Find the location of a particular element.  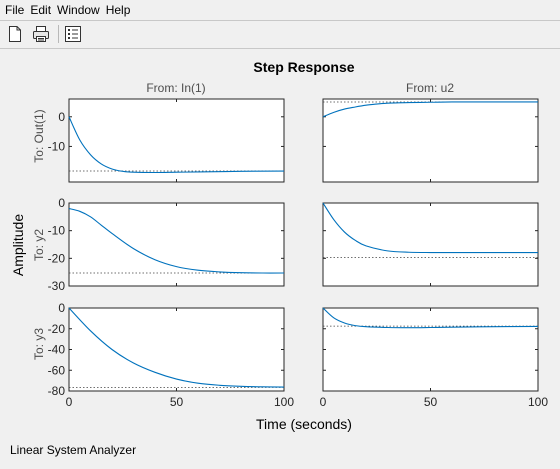

menu-file: File is located at coordinates (15, 10).